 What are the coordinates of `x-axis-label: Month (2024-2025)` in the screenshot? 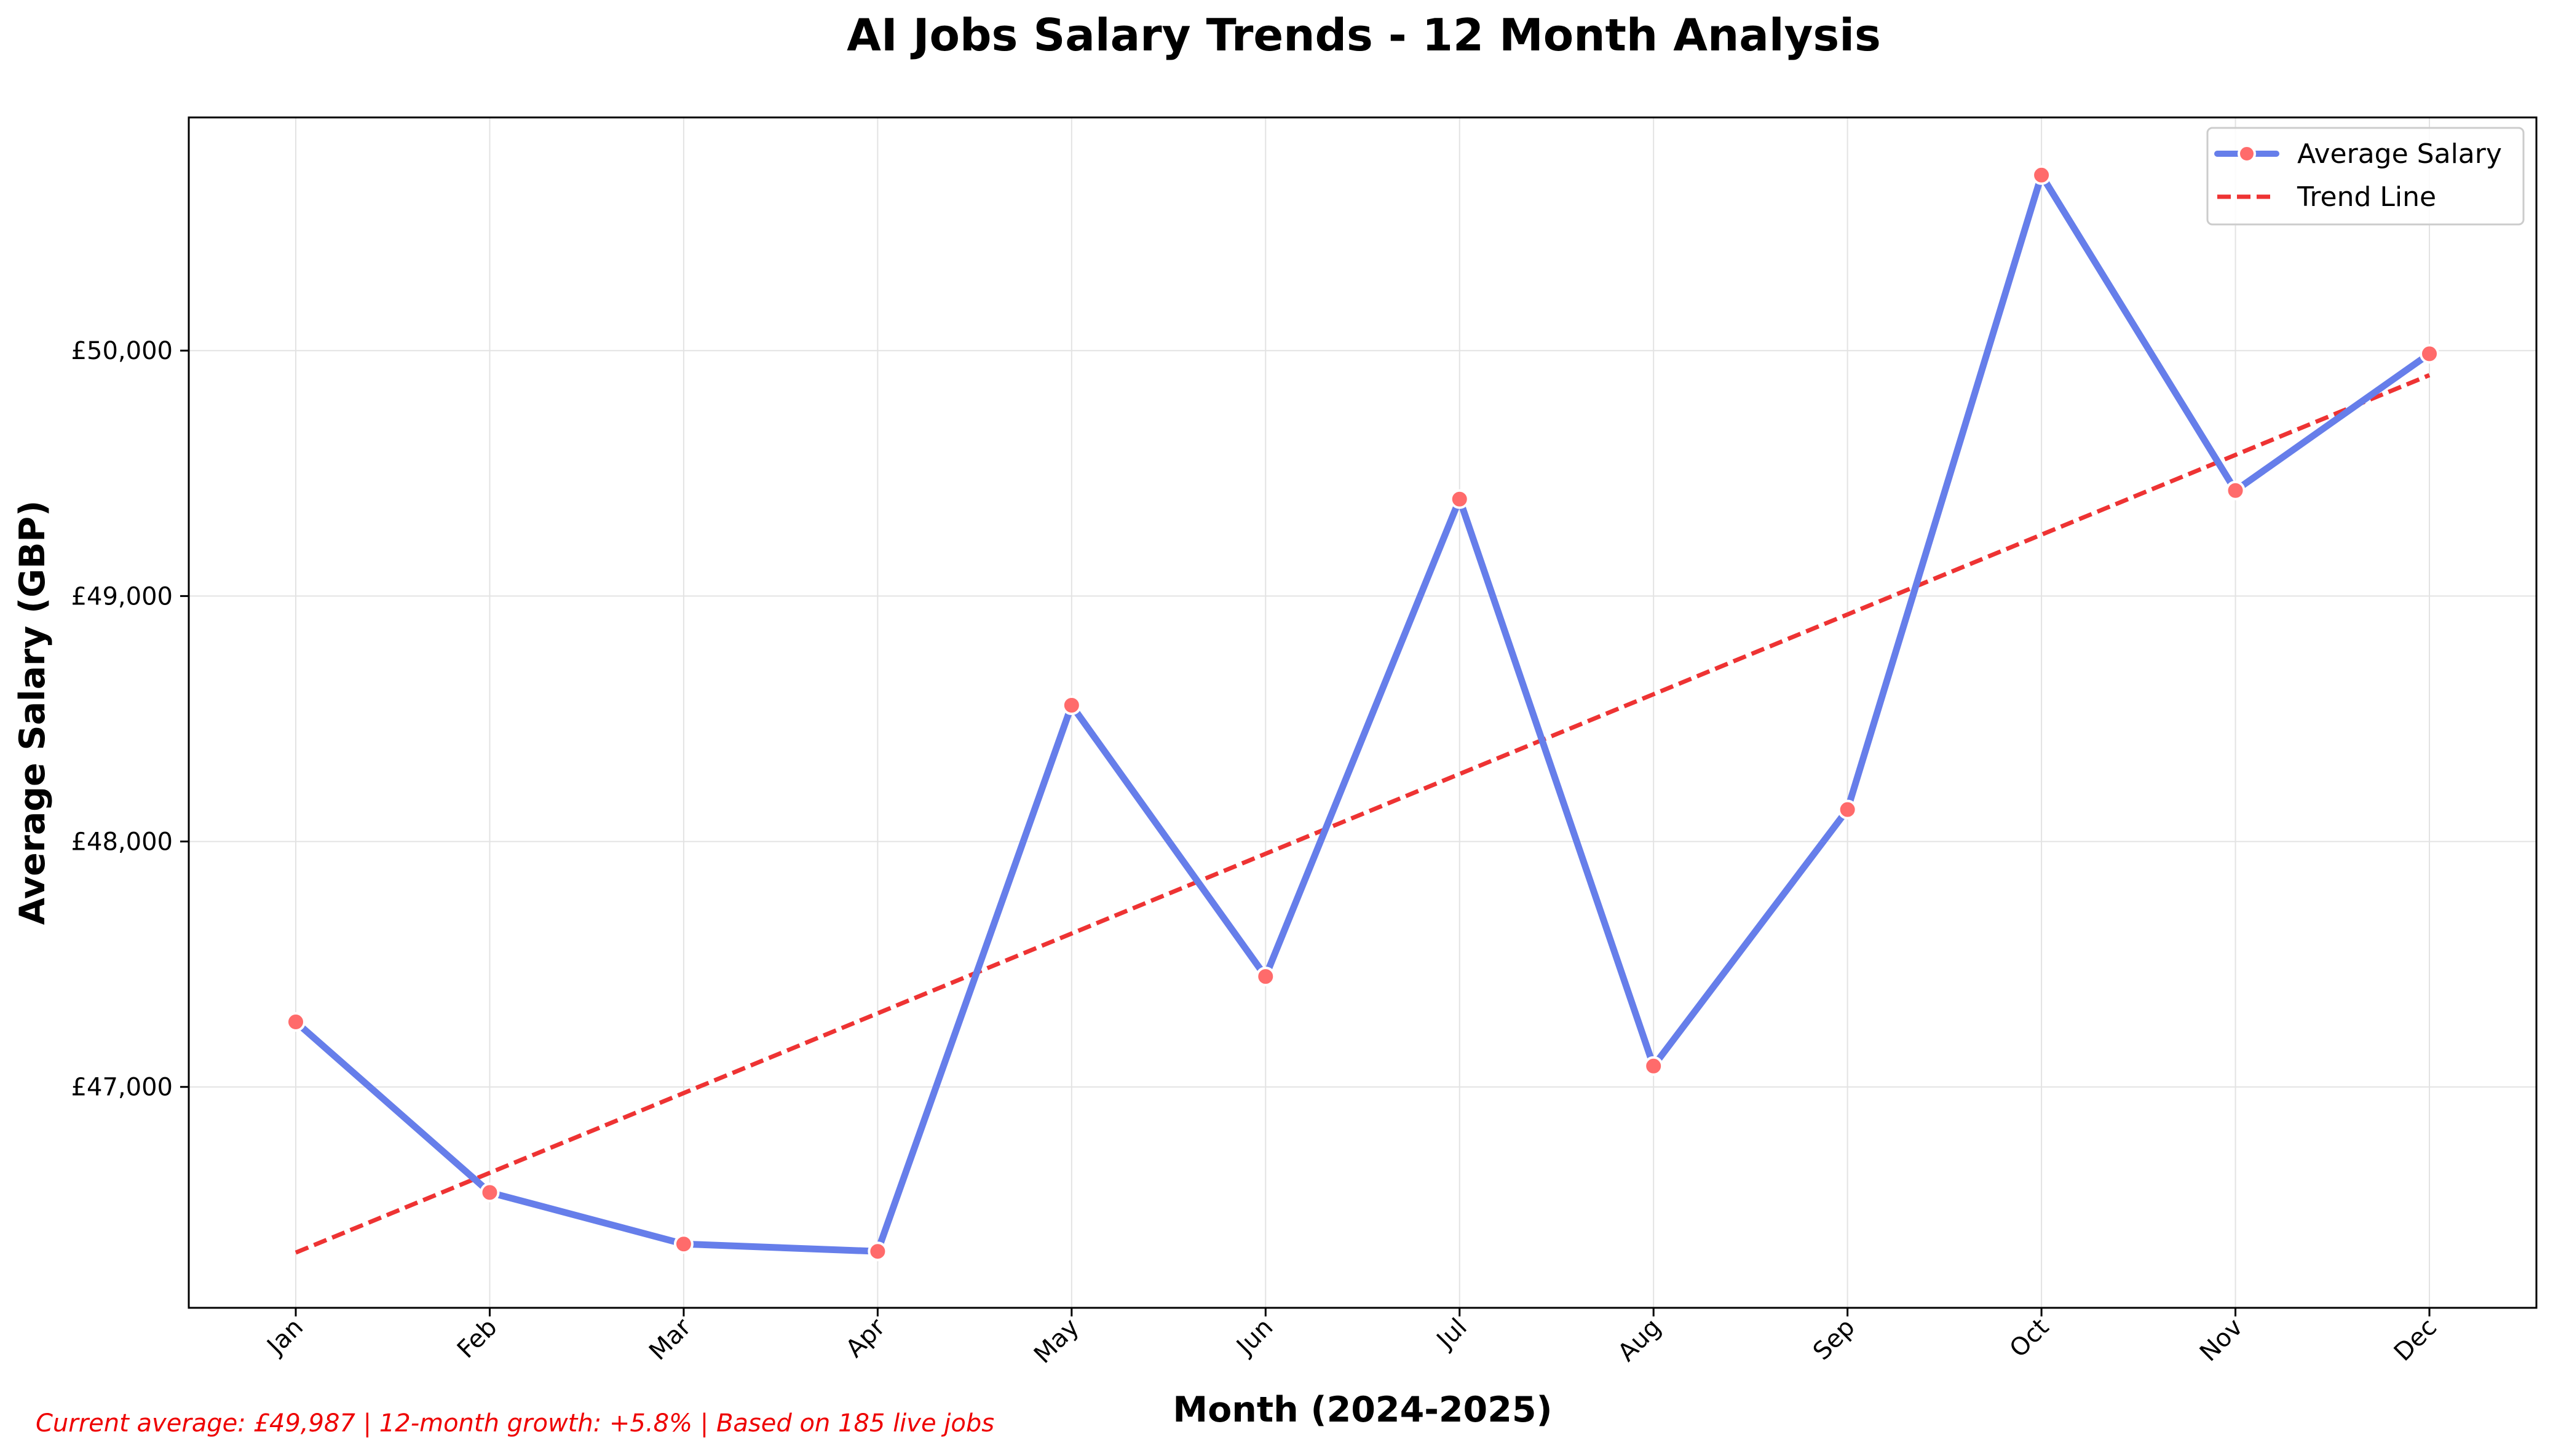 It's located at (1362, 1410).